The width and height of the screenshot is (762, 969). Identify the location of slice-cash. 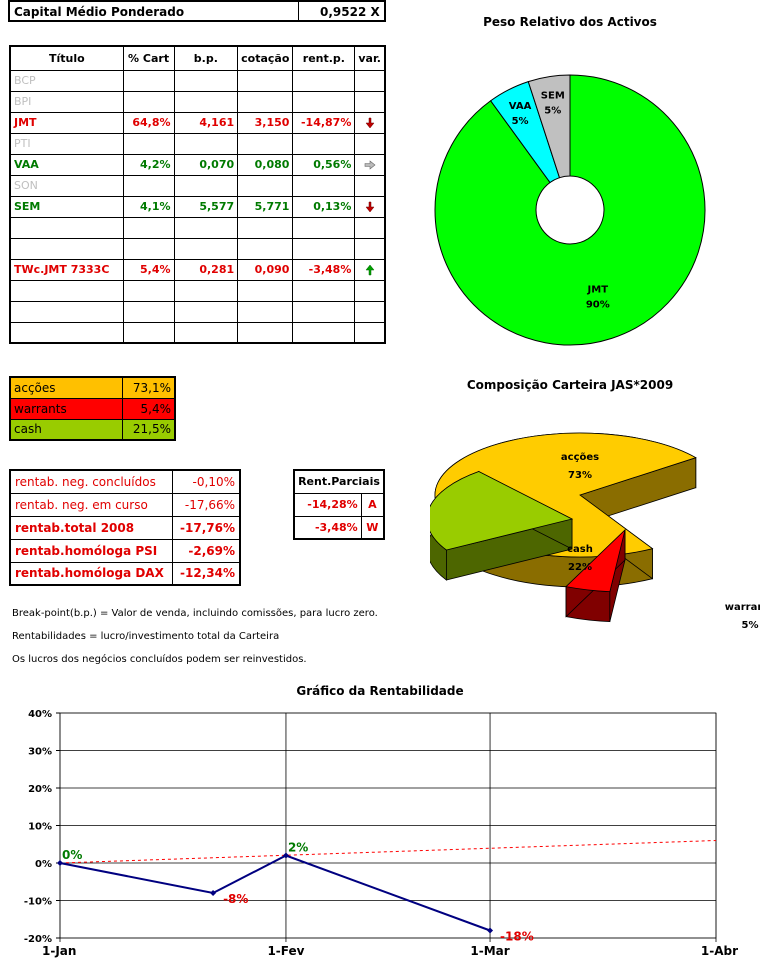
(502, 511).